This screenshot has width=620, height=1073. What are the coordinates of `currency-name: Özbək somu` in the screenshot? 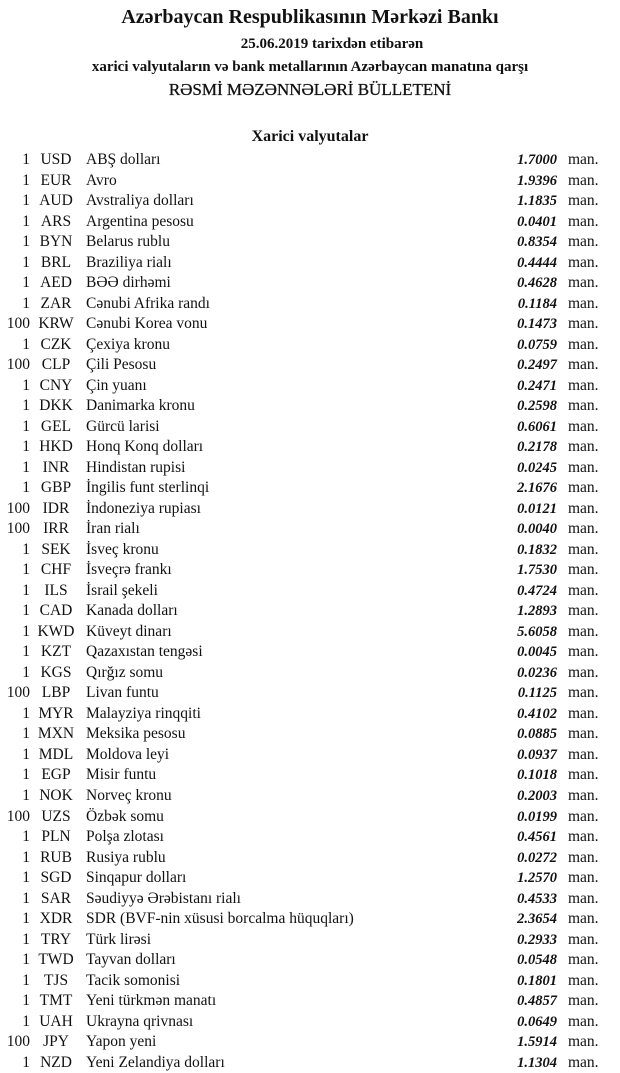 It's located at (125, 816).